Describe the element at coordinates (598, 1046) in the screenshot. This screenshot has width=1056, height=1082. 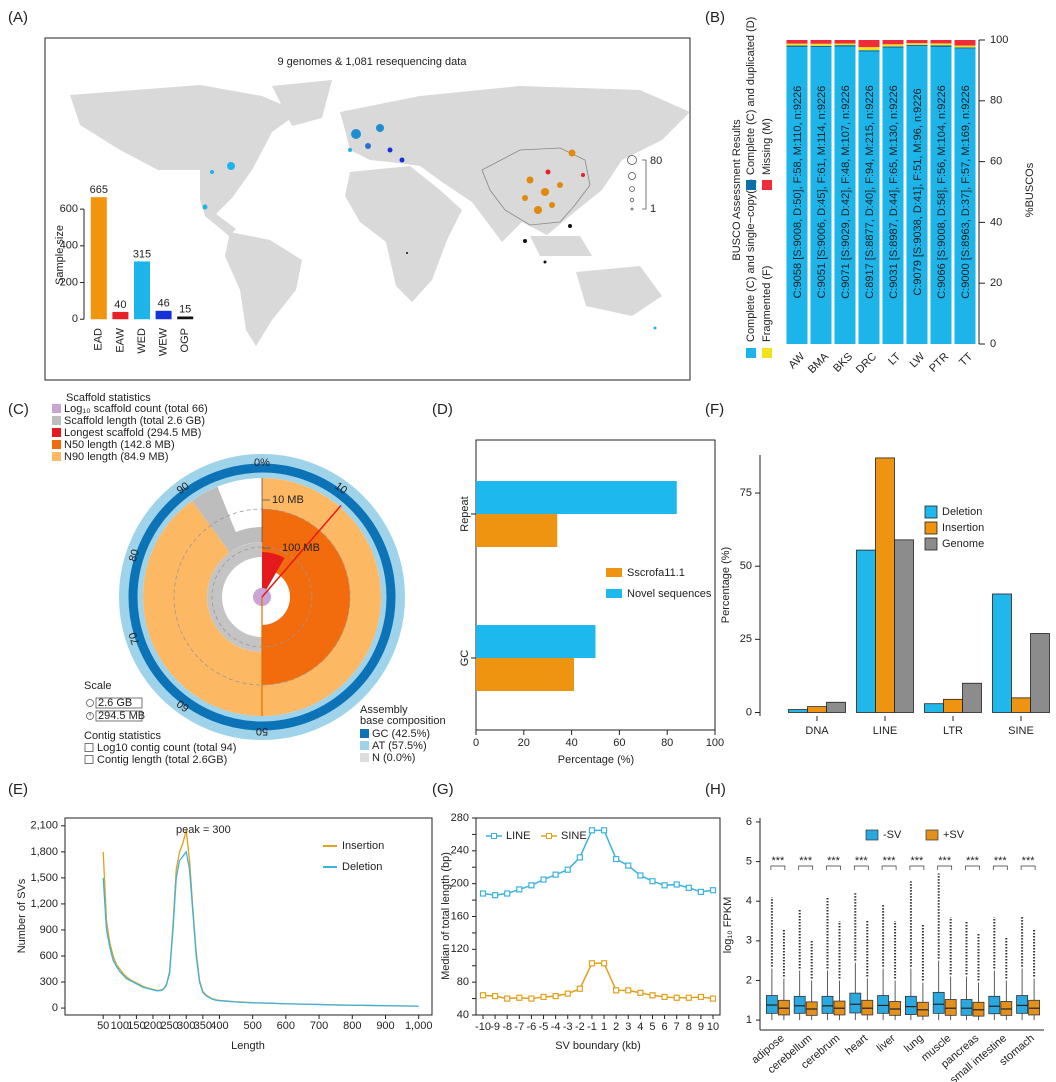
I see `x-axis-title: SV boundary (kb)` at that location.